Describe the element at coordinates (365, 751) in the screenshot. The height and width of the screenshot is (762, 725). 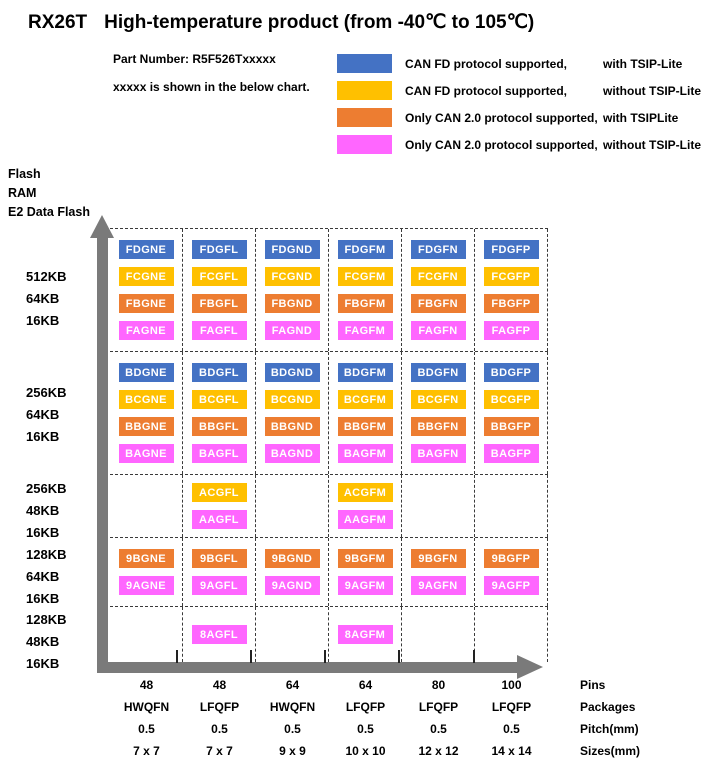
I see `package-table-cell: 10 x 10` at that location.